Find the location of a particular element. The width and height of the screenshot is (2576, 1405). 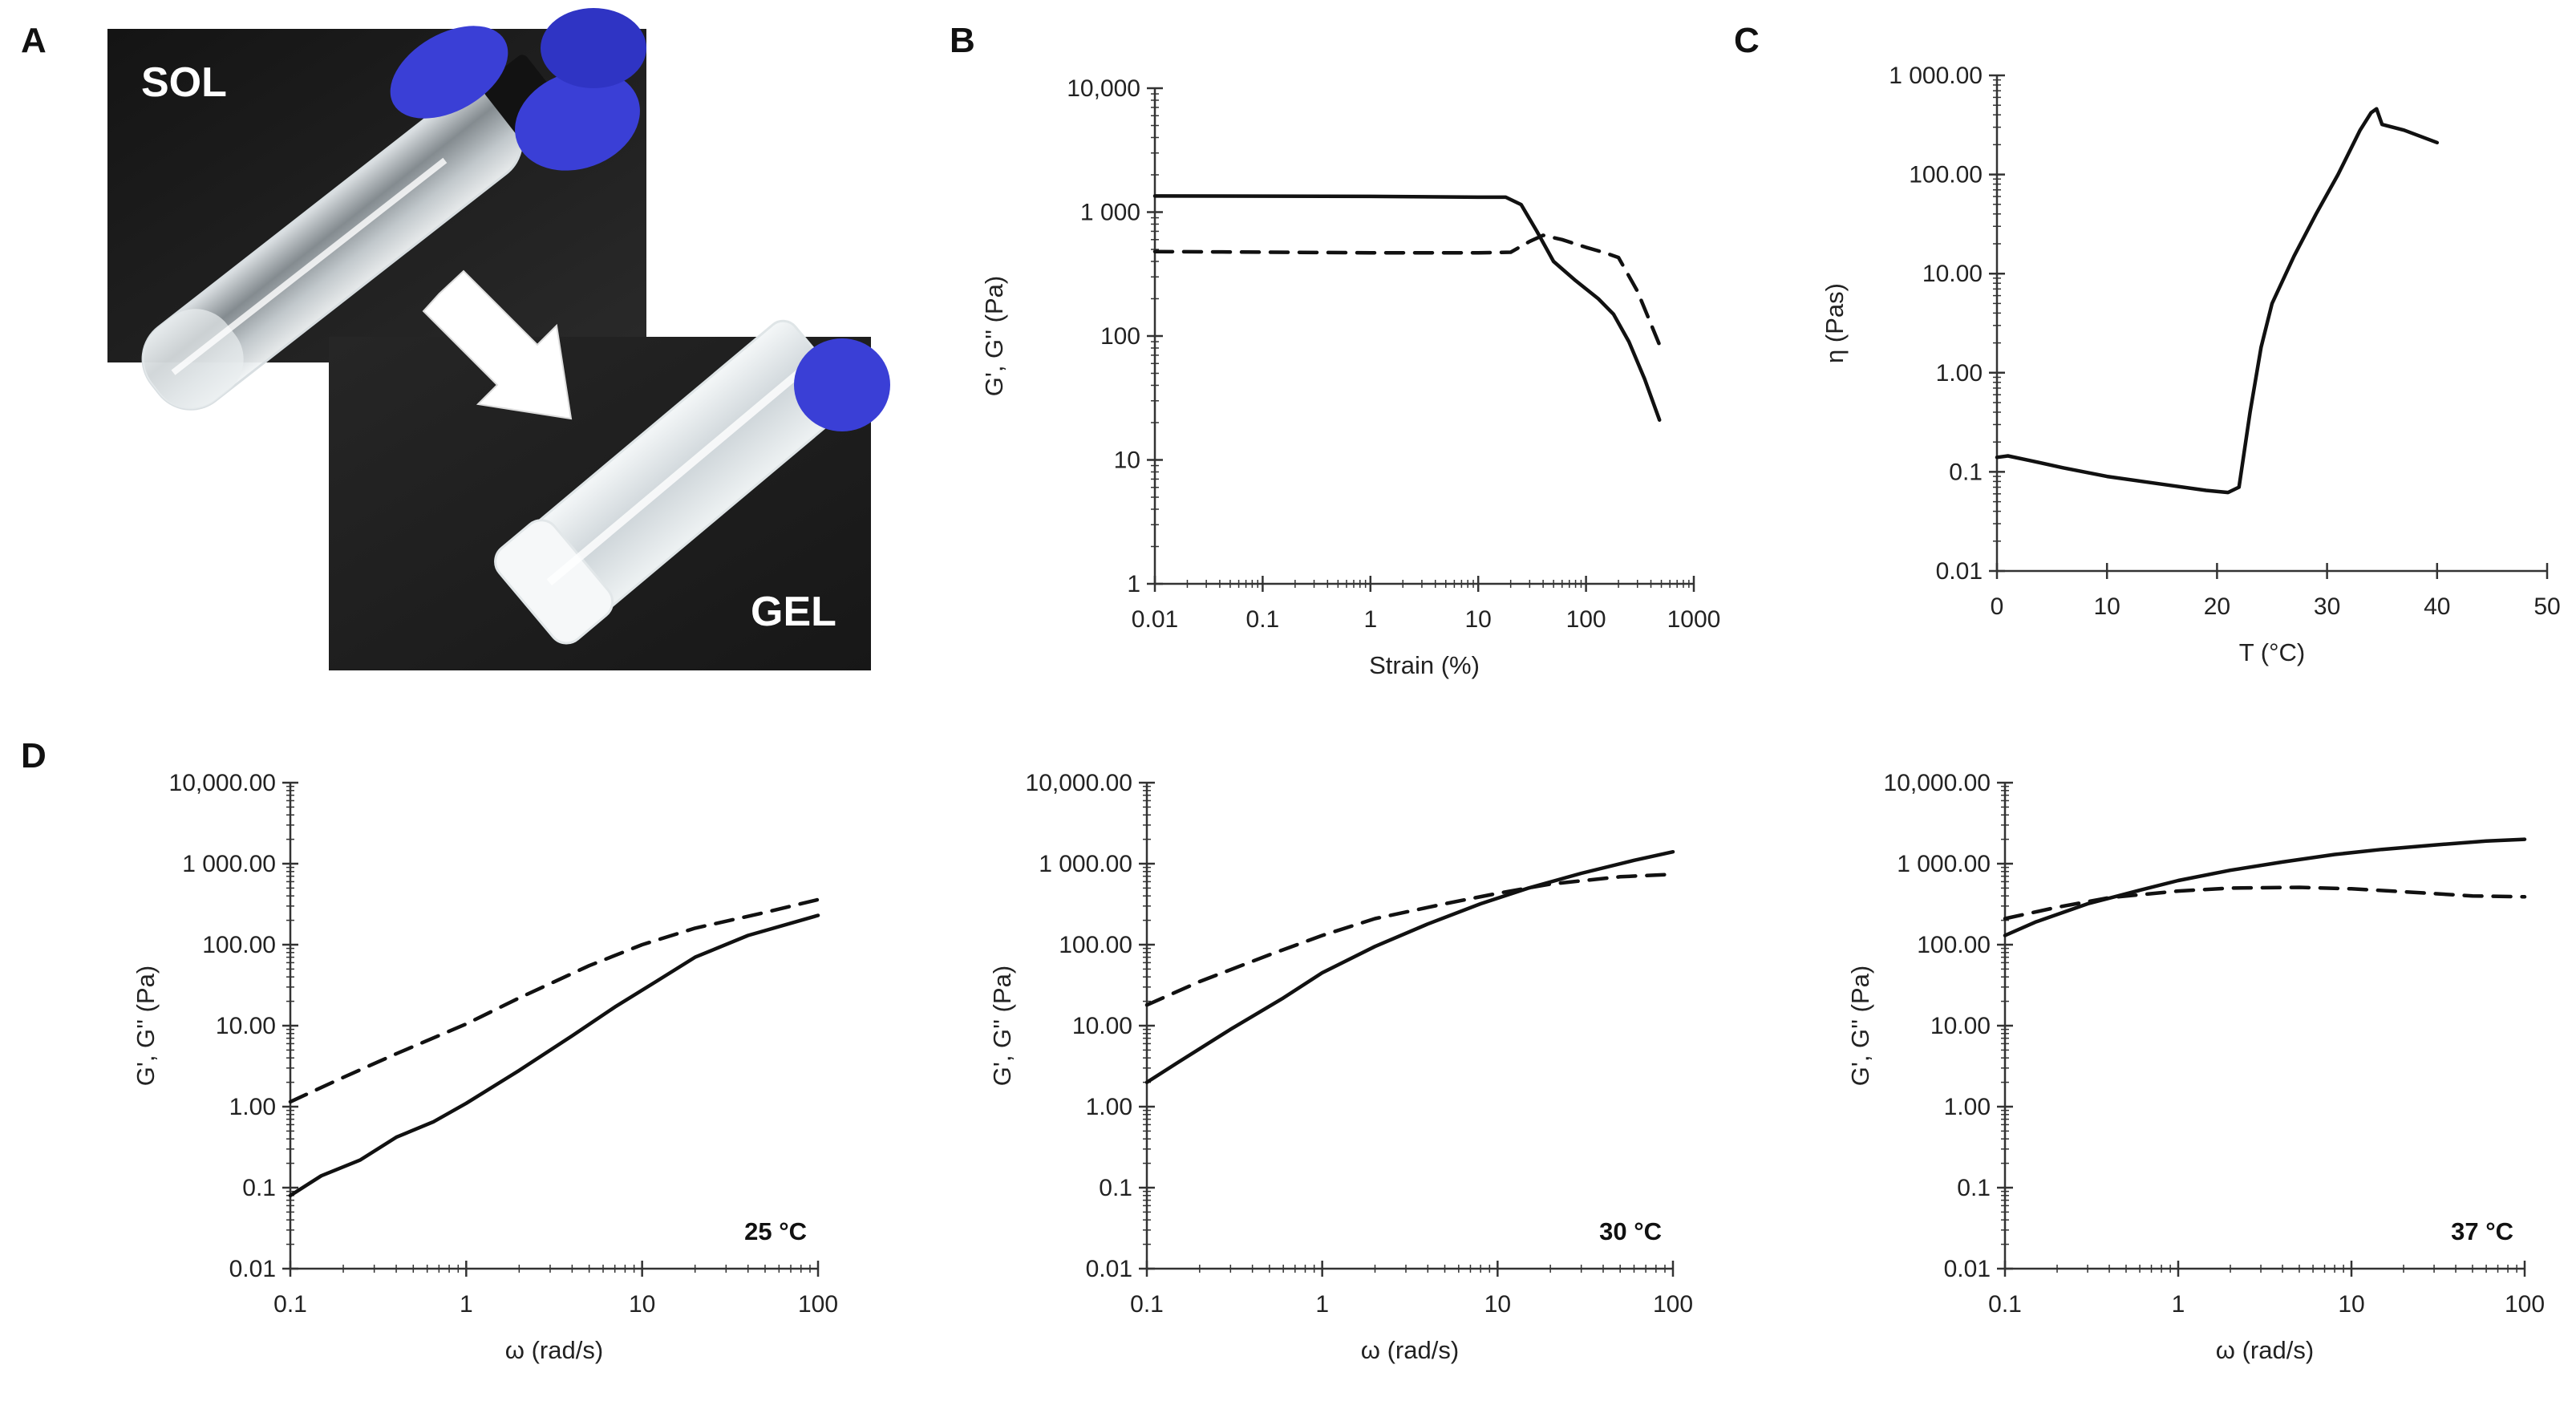

x-tick-label: 40 is located at coordinates (2437, 606).